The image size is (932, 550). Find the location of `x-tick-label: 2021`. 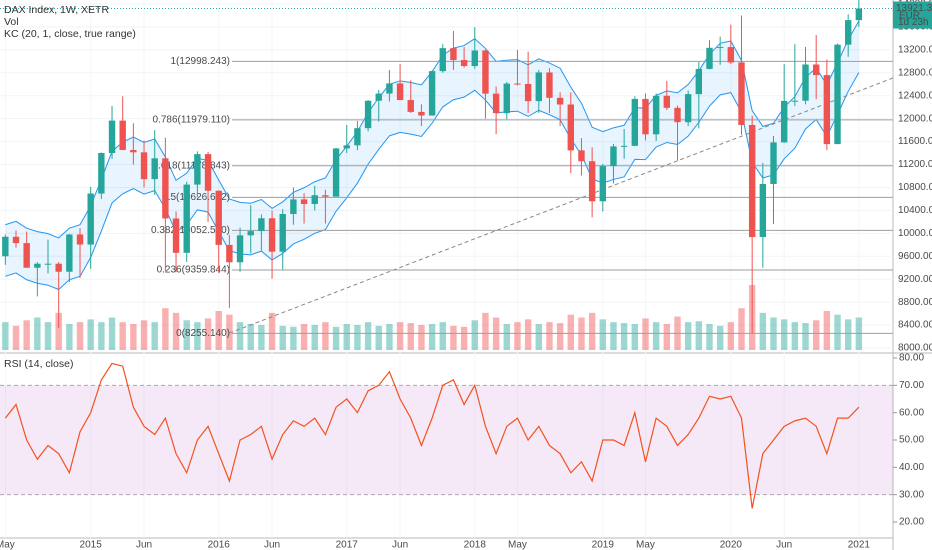

x-tick-label: 2021 is located at coordinates (859, 545).